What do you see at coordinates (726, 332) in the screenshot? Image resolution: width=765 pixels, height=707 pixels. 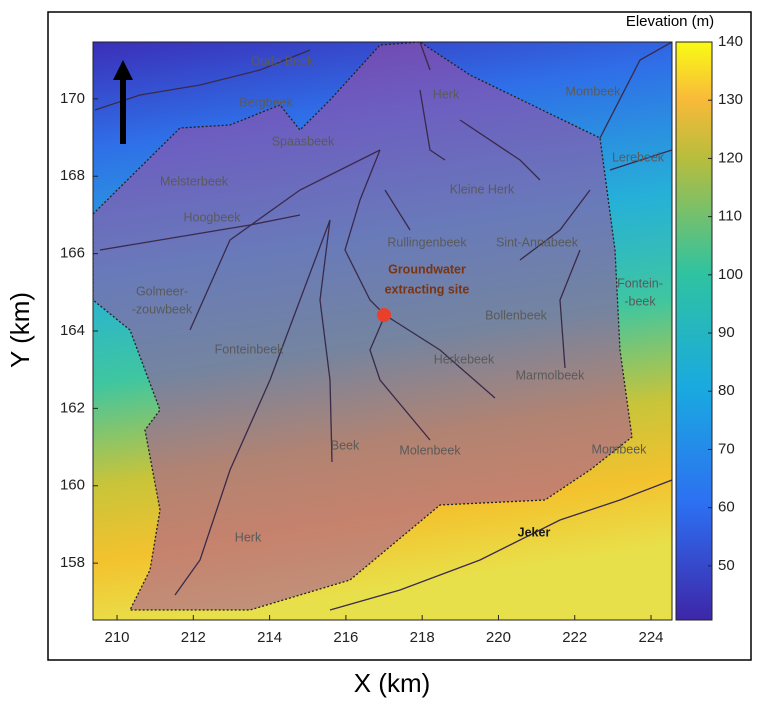 I see `colorbar-tick-label: 90` at bounding box center [726, 332].